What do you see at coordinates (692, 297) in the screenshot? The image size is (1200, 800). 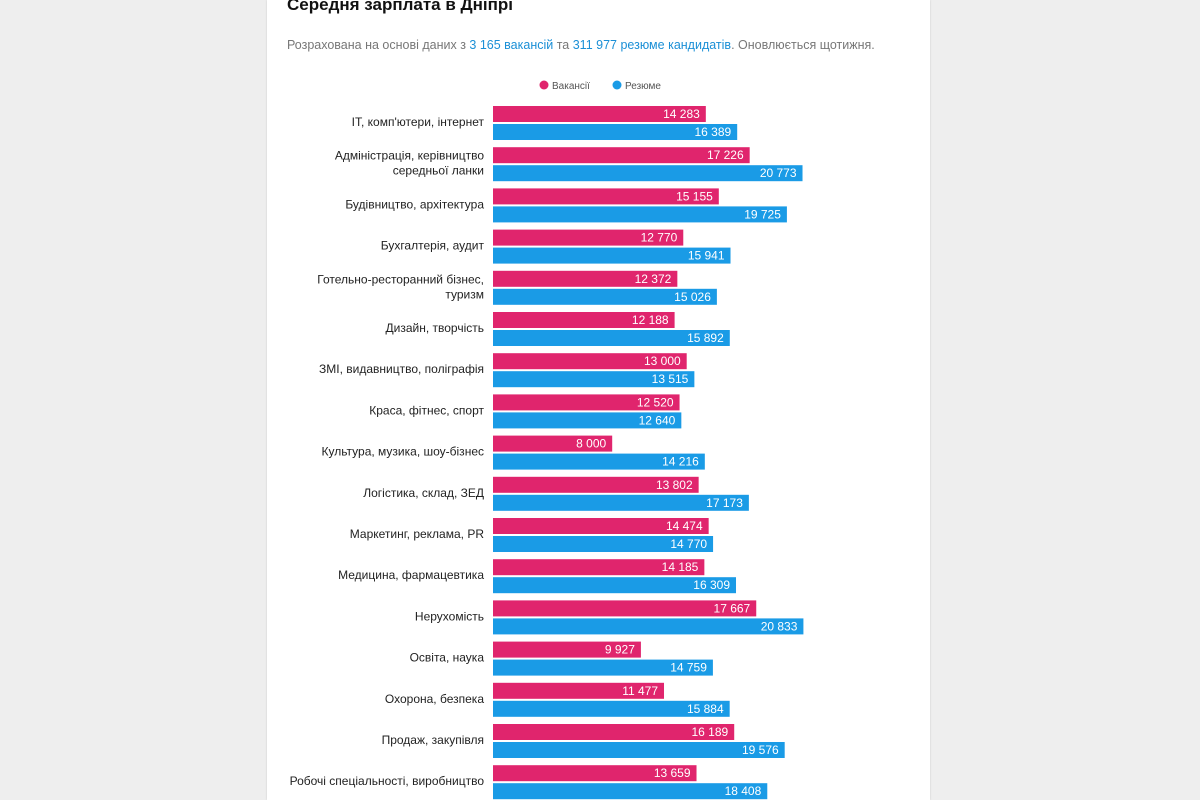 I see `bar-value-label: 15 026` at bounding box center [692, 297].